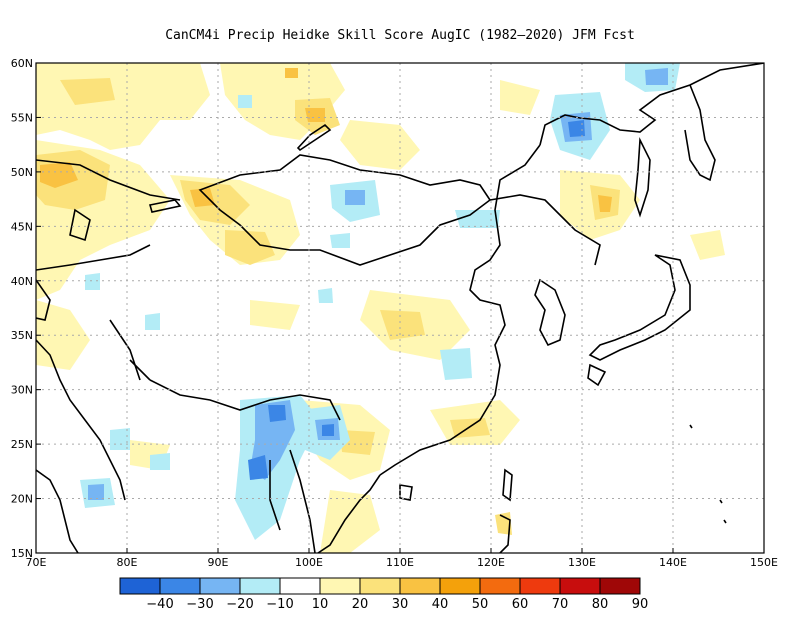 This screenshot has height=618, width=800. Describe the element at coordinates (320, 604) in the screenshot. I see `colorbar-label: 10` at that location.